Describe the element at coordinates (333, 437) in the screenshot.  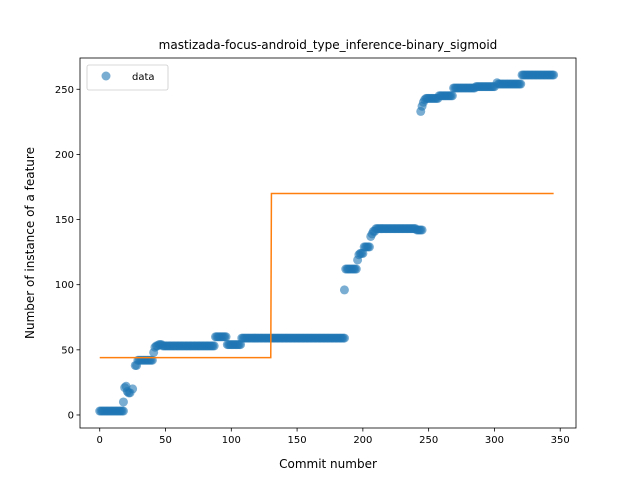
I see `x-axis: 0 50 100 150 200 250 300 350` at that location.